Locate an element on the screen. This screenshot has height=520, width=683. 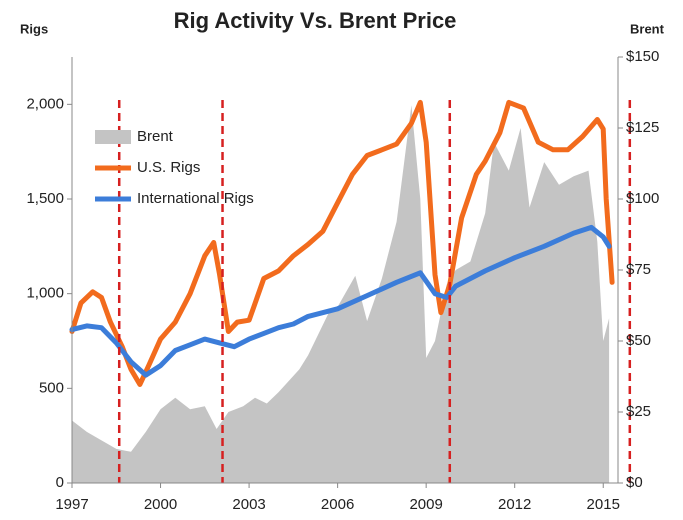
legend-label: International Rigs is located at coordinates (195, 198).